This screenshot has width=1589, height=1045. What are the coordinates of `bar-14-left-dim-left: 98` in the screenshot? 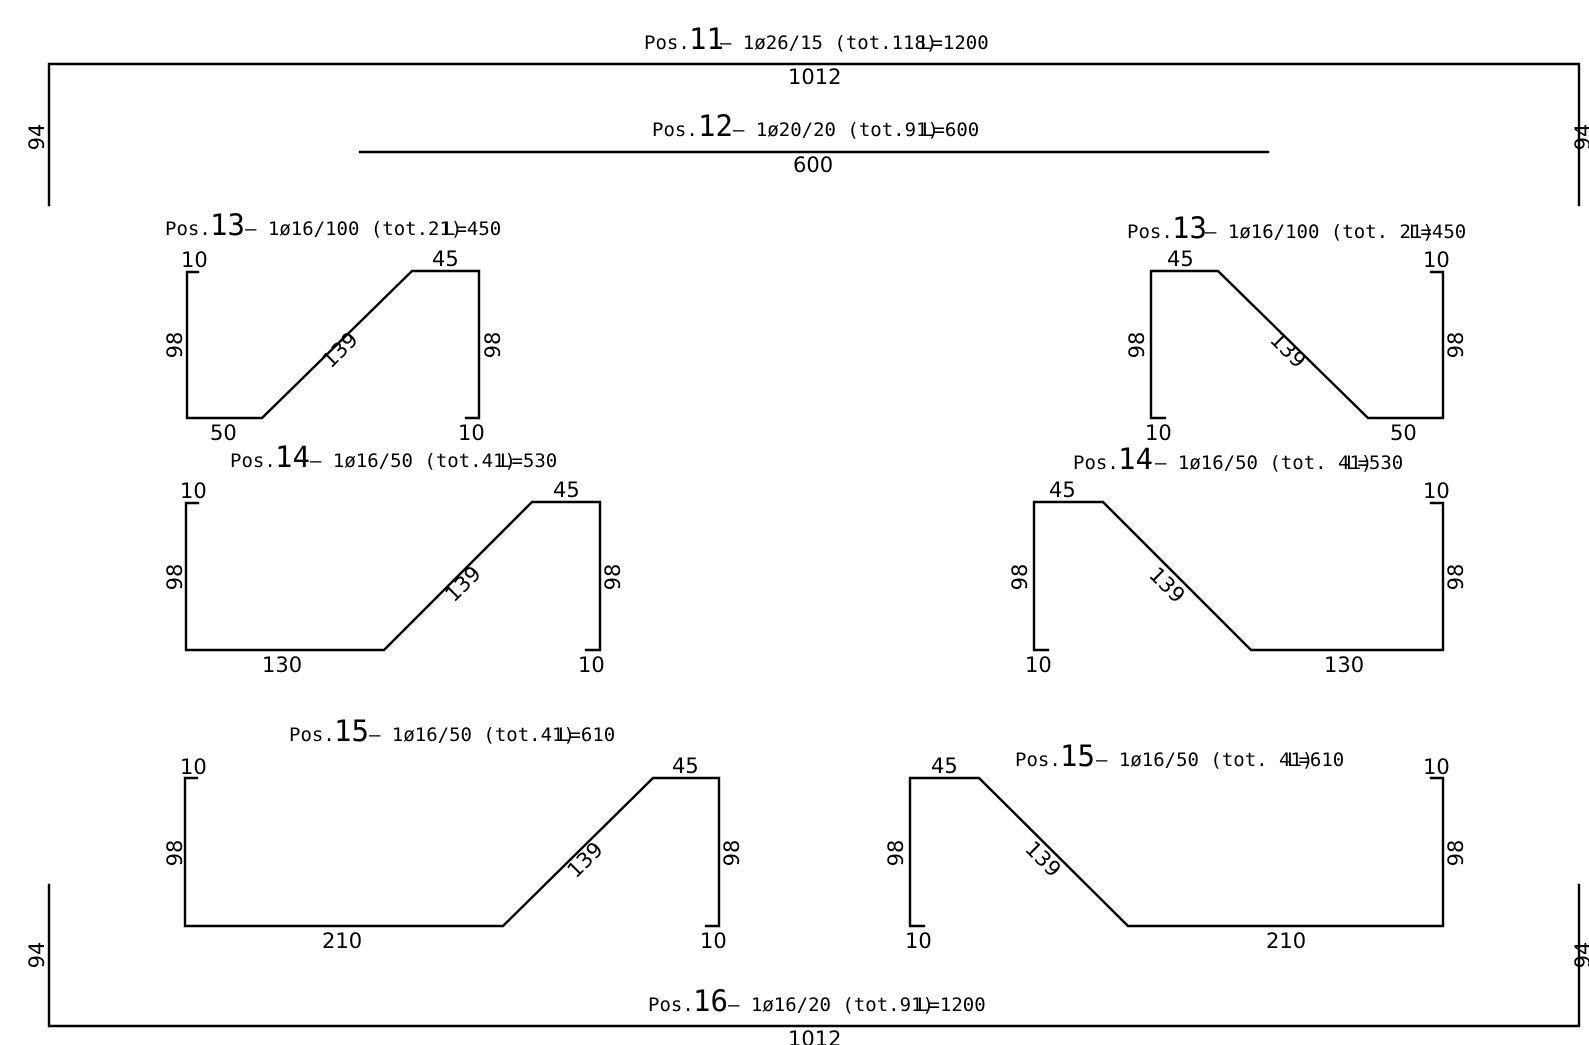 It's located at (175, 577).